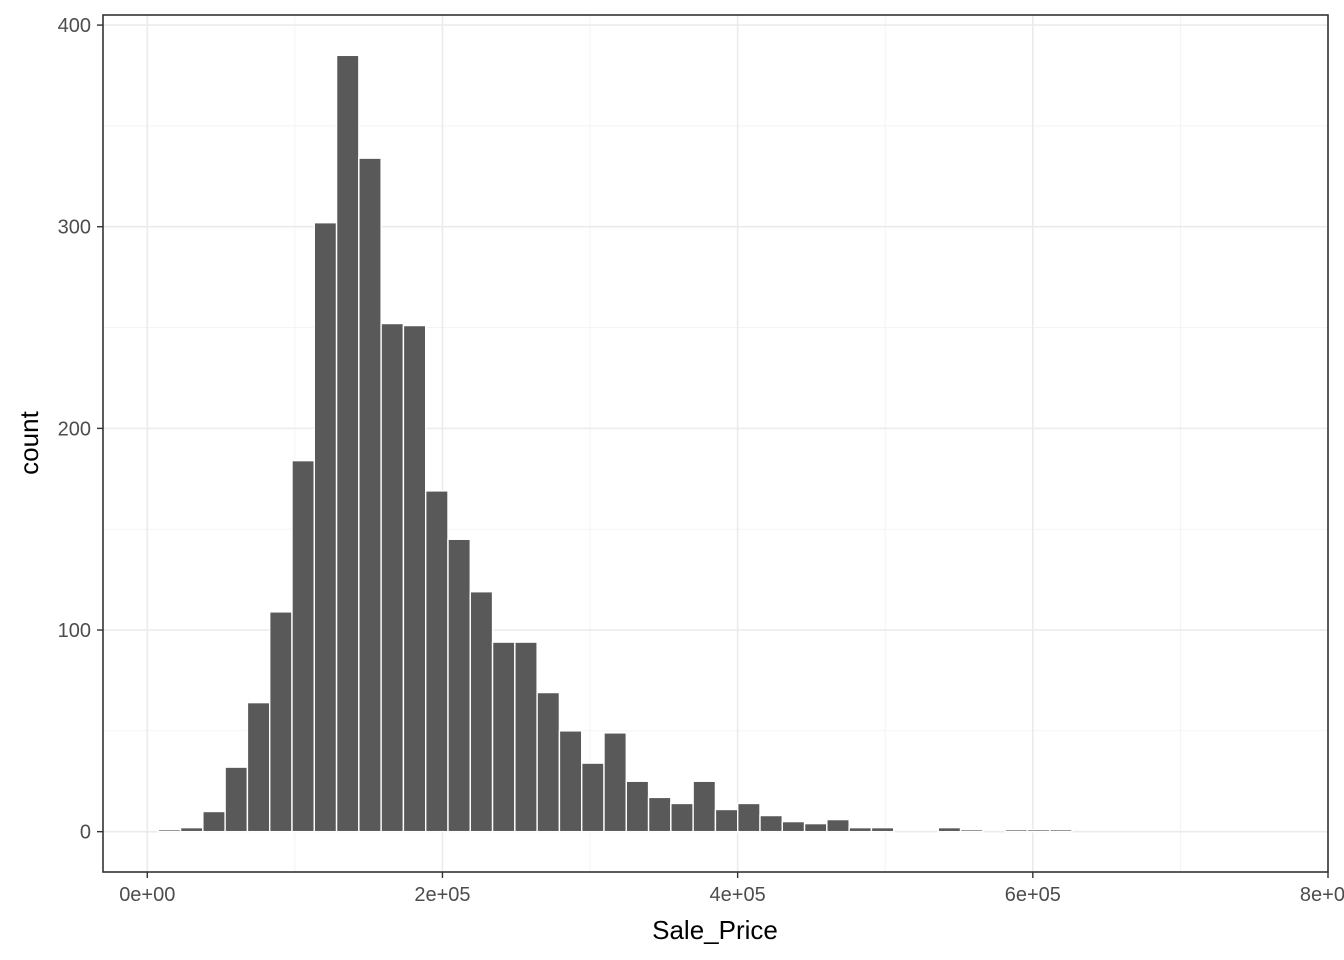 This screenshot has height=960, width=1344. Describe the element at coordinates (74, 631) in the screenshot. I see `y-tick-label: 100` at that location.